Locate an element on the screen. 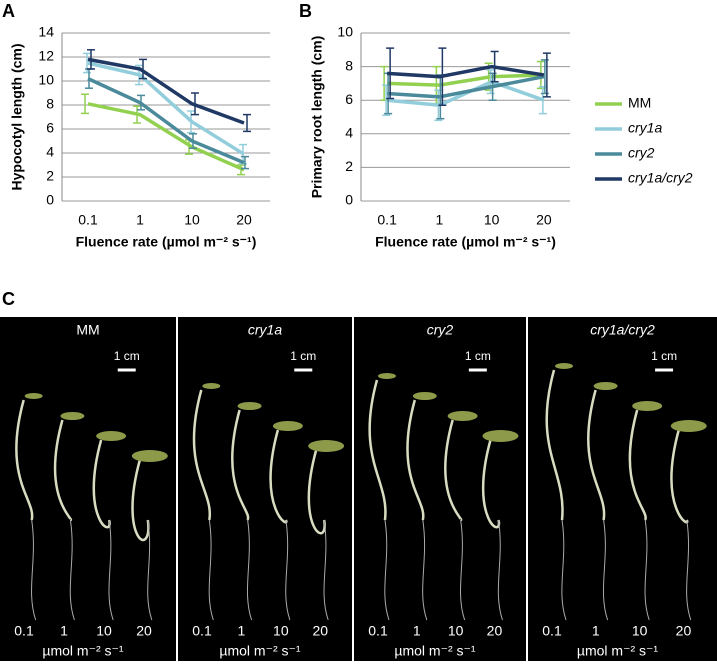 The height and width of the screenshot is (666, 717). y-axis-label: Primary root length (cm) is located at coordinates (317, 117).